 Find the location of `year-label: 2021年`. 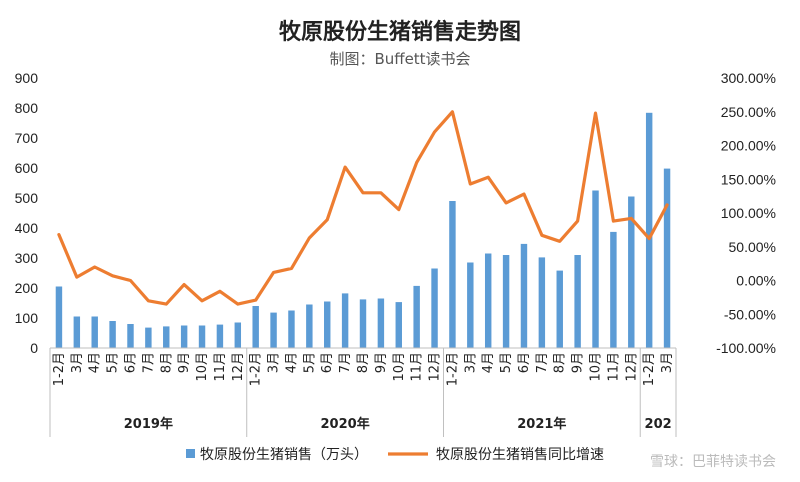

year-label: 2021年 is located at coordinates (541, 424).